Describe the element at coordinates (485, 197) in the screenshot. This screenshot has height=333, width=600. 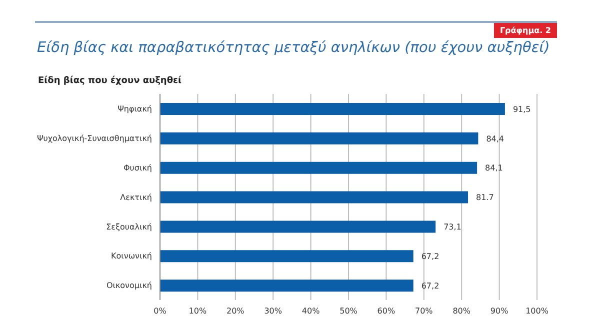
I see `data-label: 81.7` at that location.